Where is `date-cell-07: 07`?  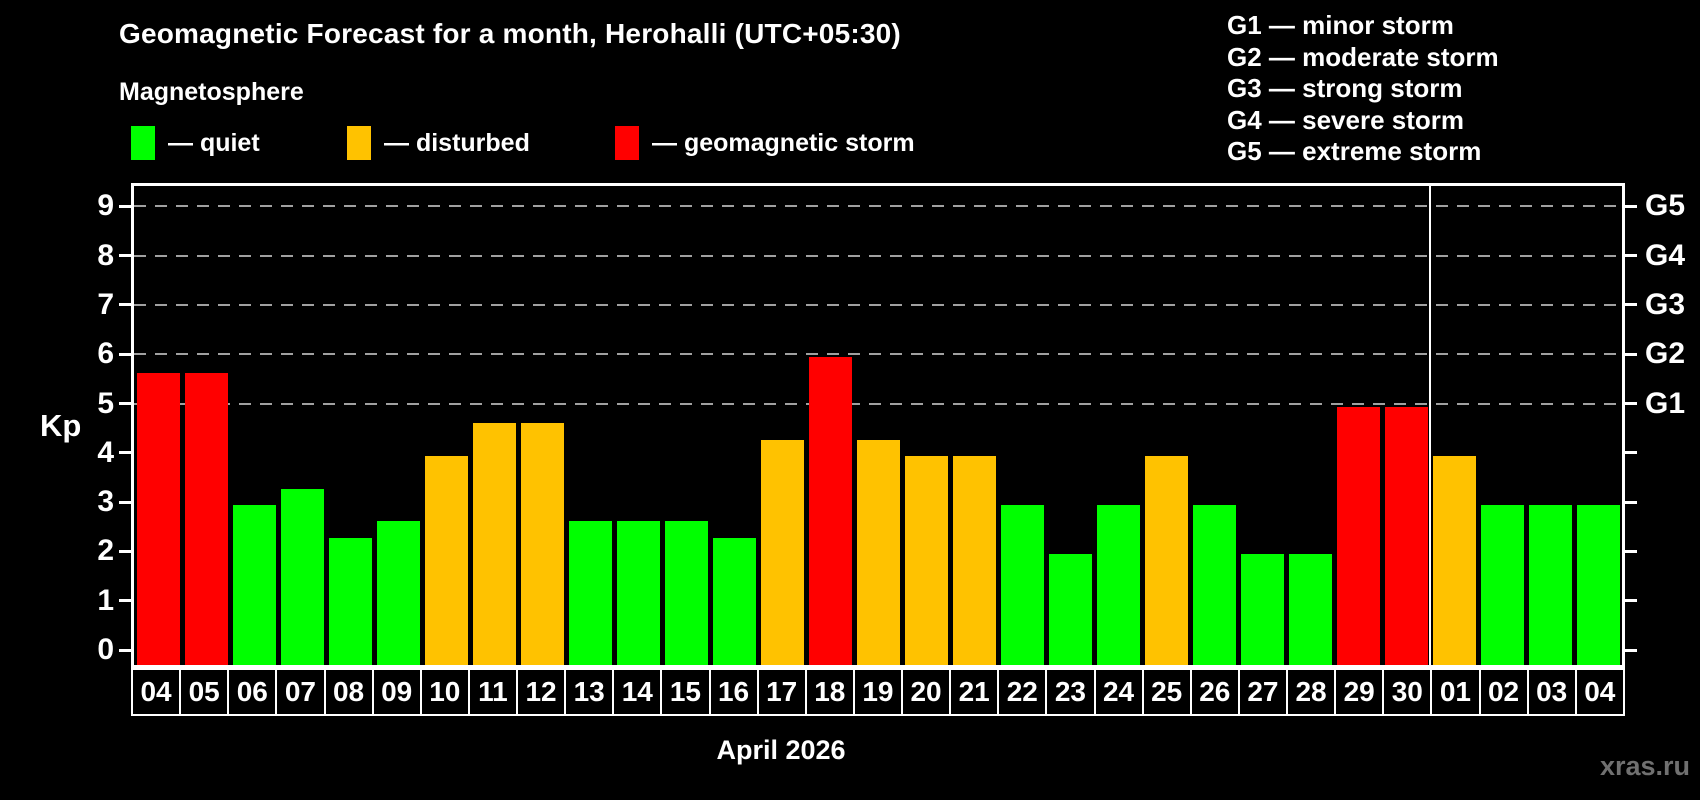 date-cell-07: 07 is located at coordinates (300, 692).